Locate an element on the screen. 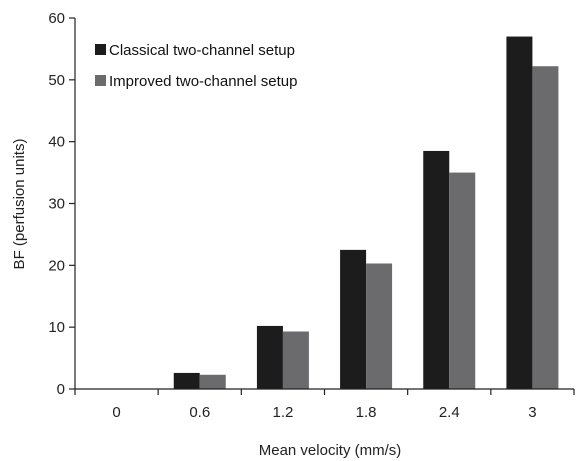 The height and width of the screenshot is (461, 588). y-tick-label: 30 is located at coordinates (56, 204).